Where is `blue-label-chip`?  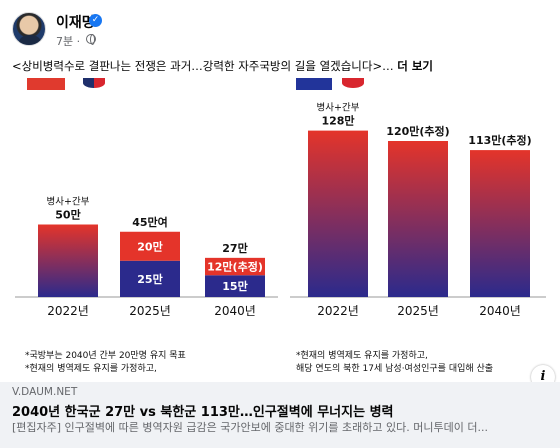
blue-label-chip is located at coordinates (314, 84).